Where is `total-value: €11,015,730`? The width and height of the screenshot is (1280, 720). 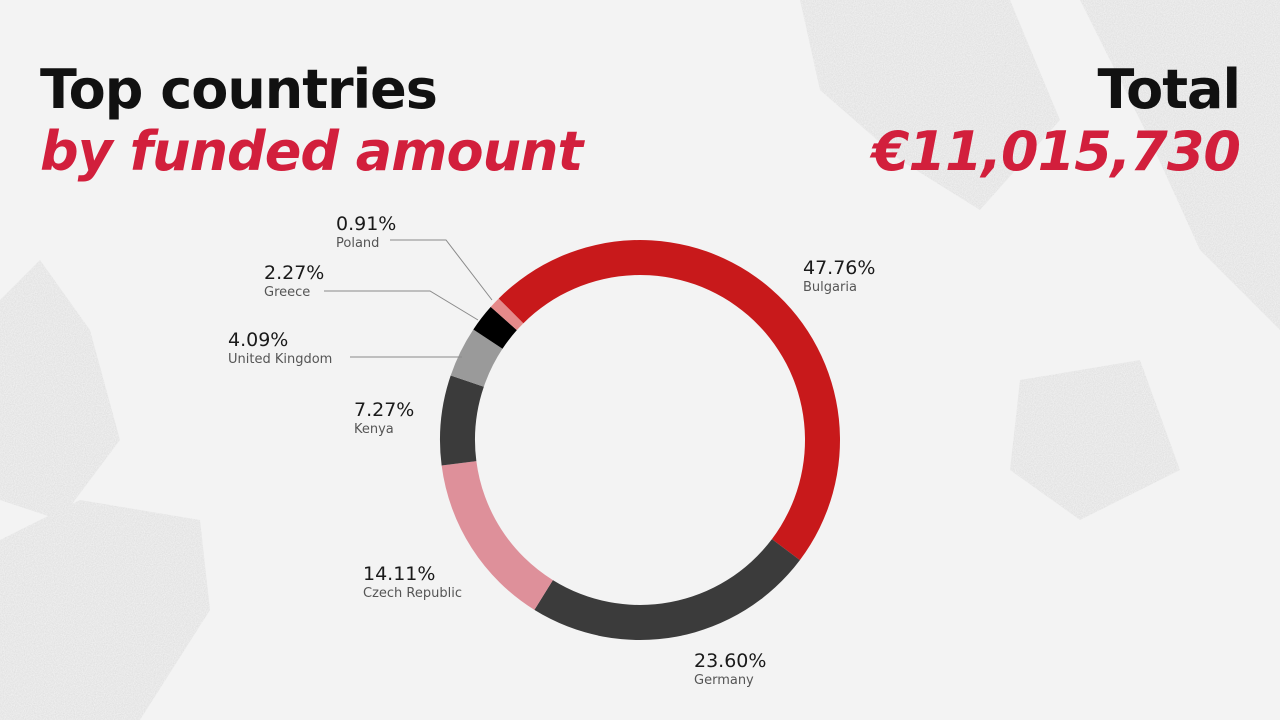
total-value: €11,015,730 is located at coordinates (1056, 151).